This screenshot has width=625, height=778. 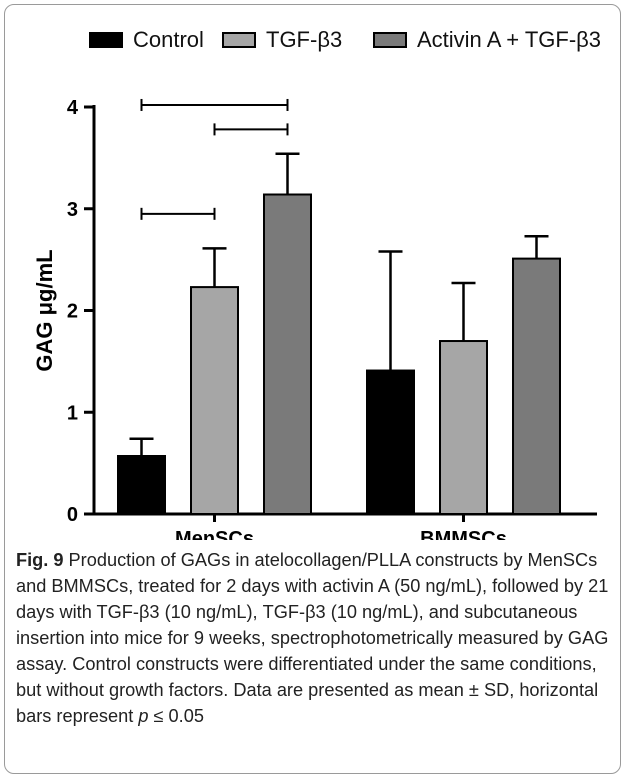 I want to click on y-tick-label: 0, so click(x=72, y=515).